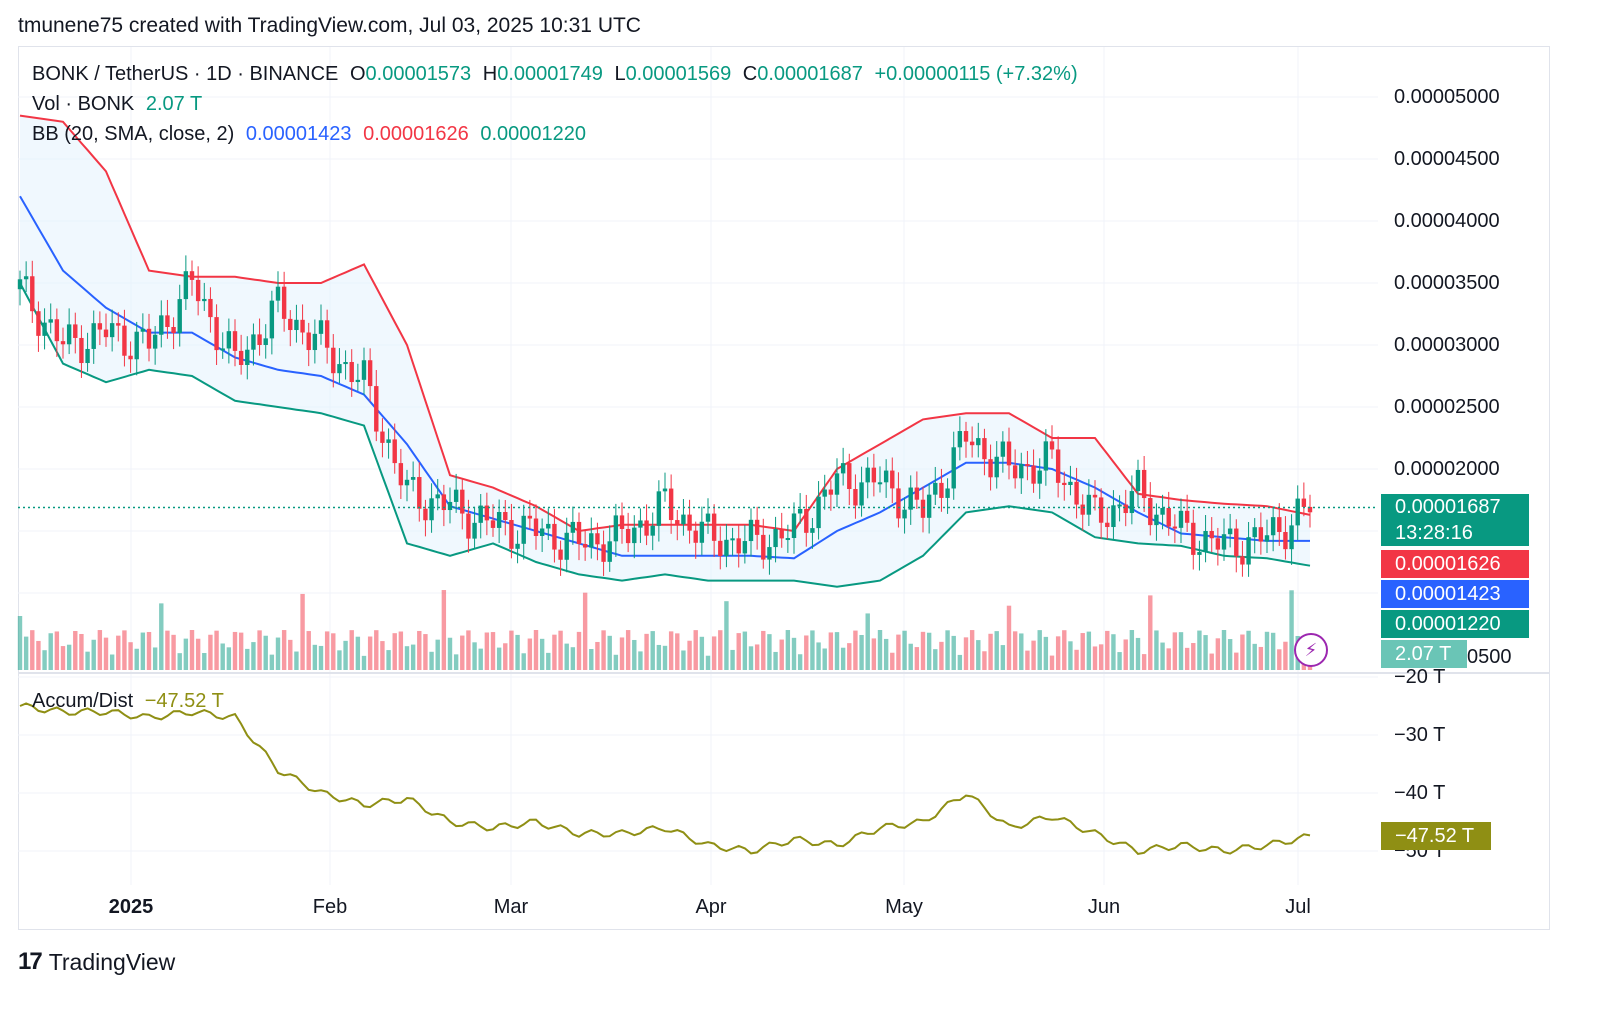 The image size is (1600, 1011). Describe the element at coordinates (711, 907) in the screenshot. I see `x-axis-tick: Apr` at that location.